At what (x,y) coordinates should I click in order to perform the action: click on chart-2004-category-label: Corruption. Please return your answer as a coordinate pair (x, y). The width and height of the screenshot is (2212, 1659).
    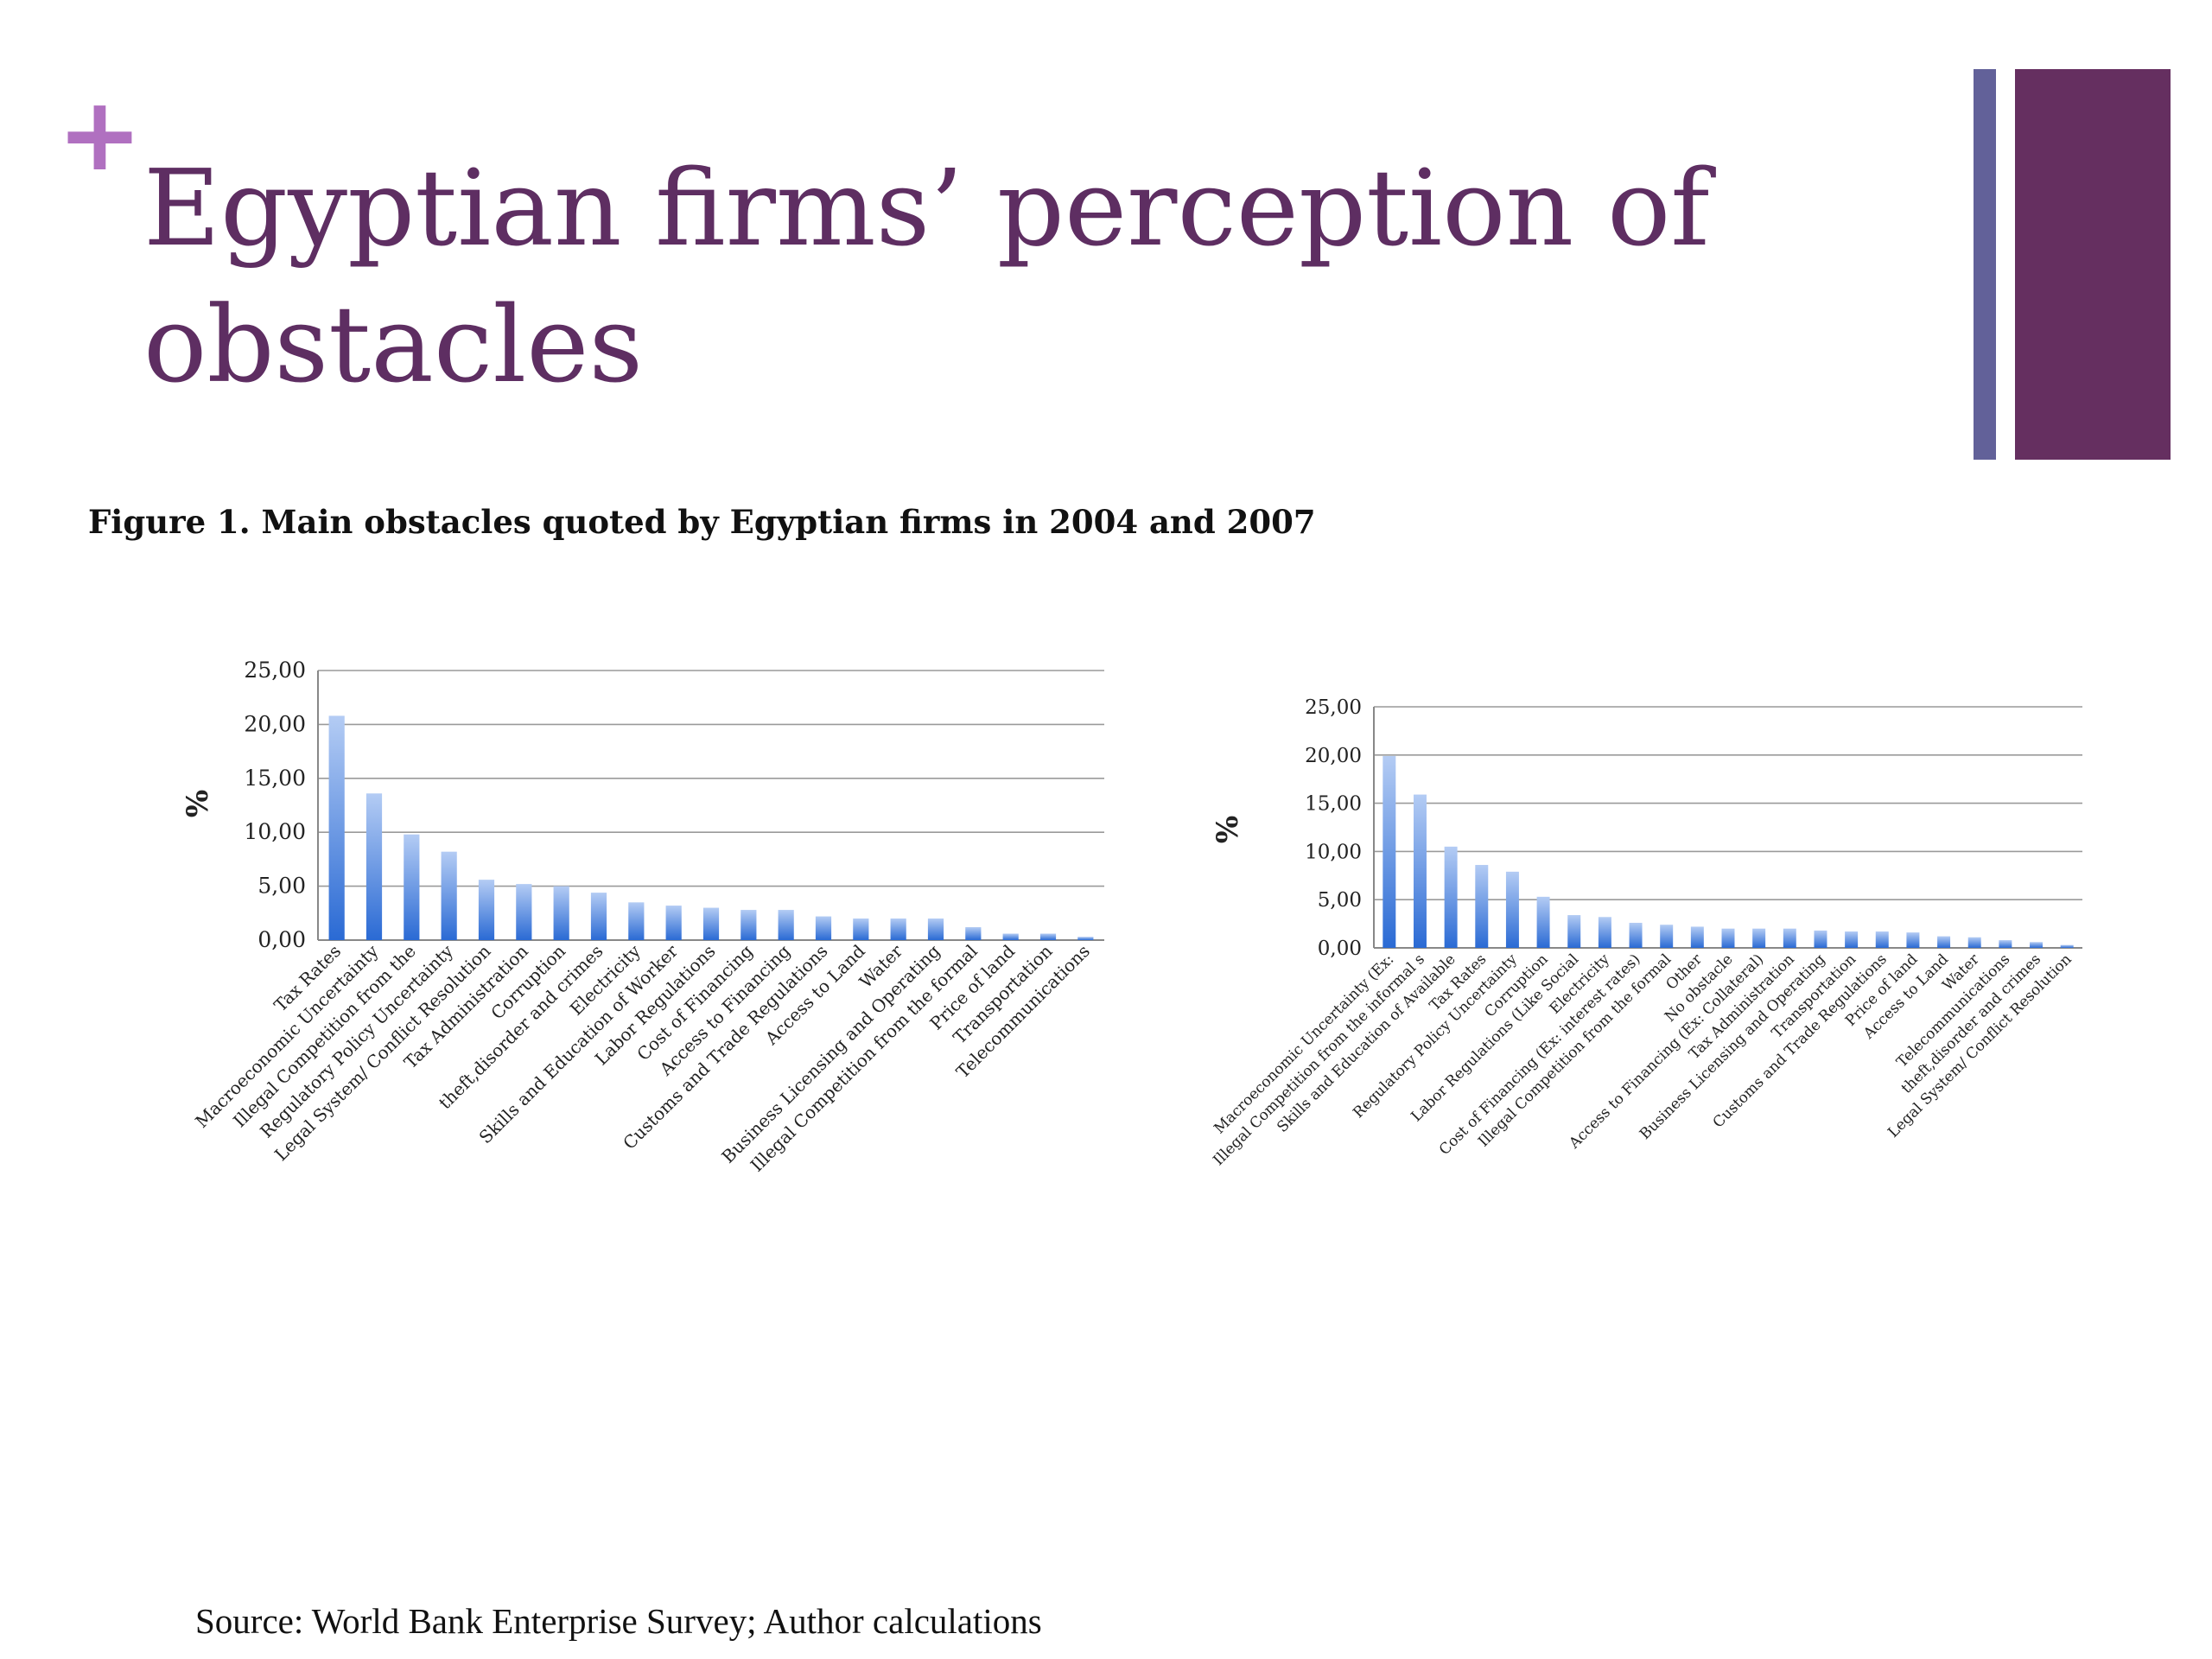
    Looking at the image, I should click on (527, 982).